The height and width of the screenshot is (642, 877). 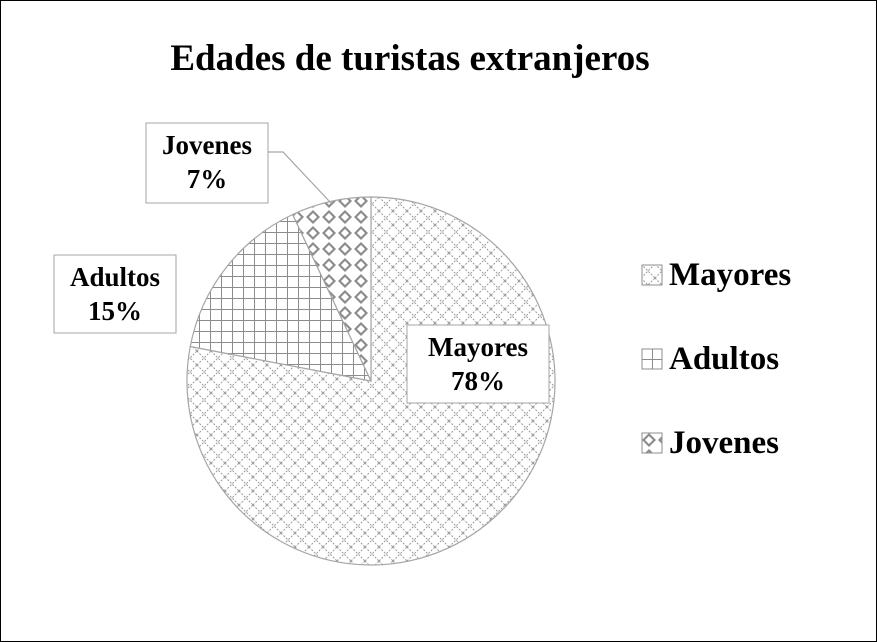 I want to click on legend-swatch-mayores, so click(x=652, y=275).